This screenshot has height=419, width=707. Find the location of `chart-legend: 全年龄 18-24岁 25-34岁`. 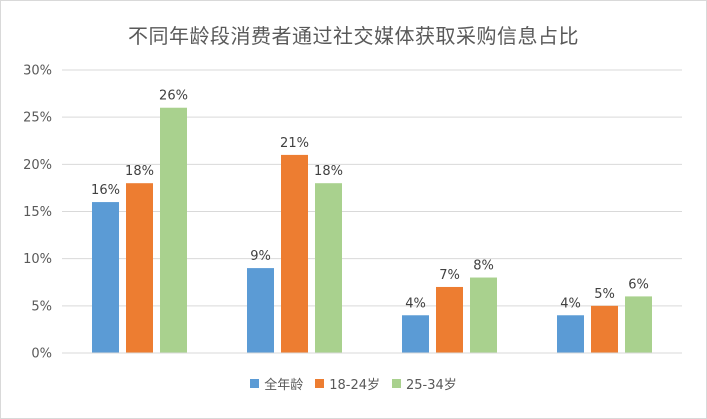

chart-legend: 全年龄 18-24岁 25-34岁 is located at coordinates (353, 383).